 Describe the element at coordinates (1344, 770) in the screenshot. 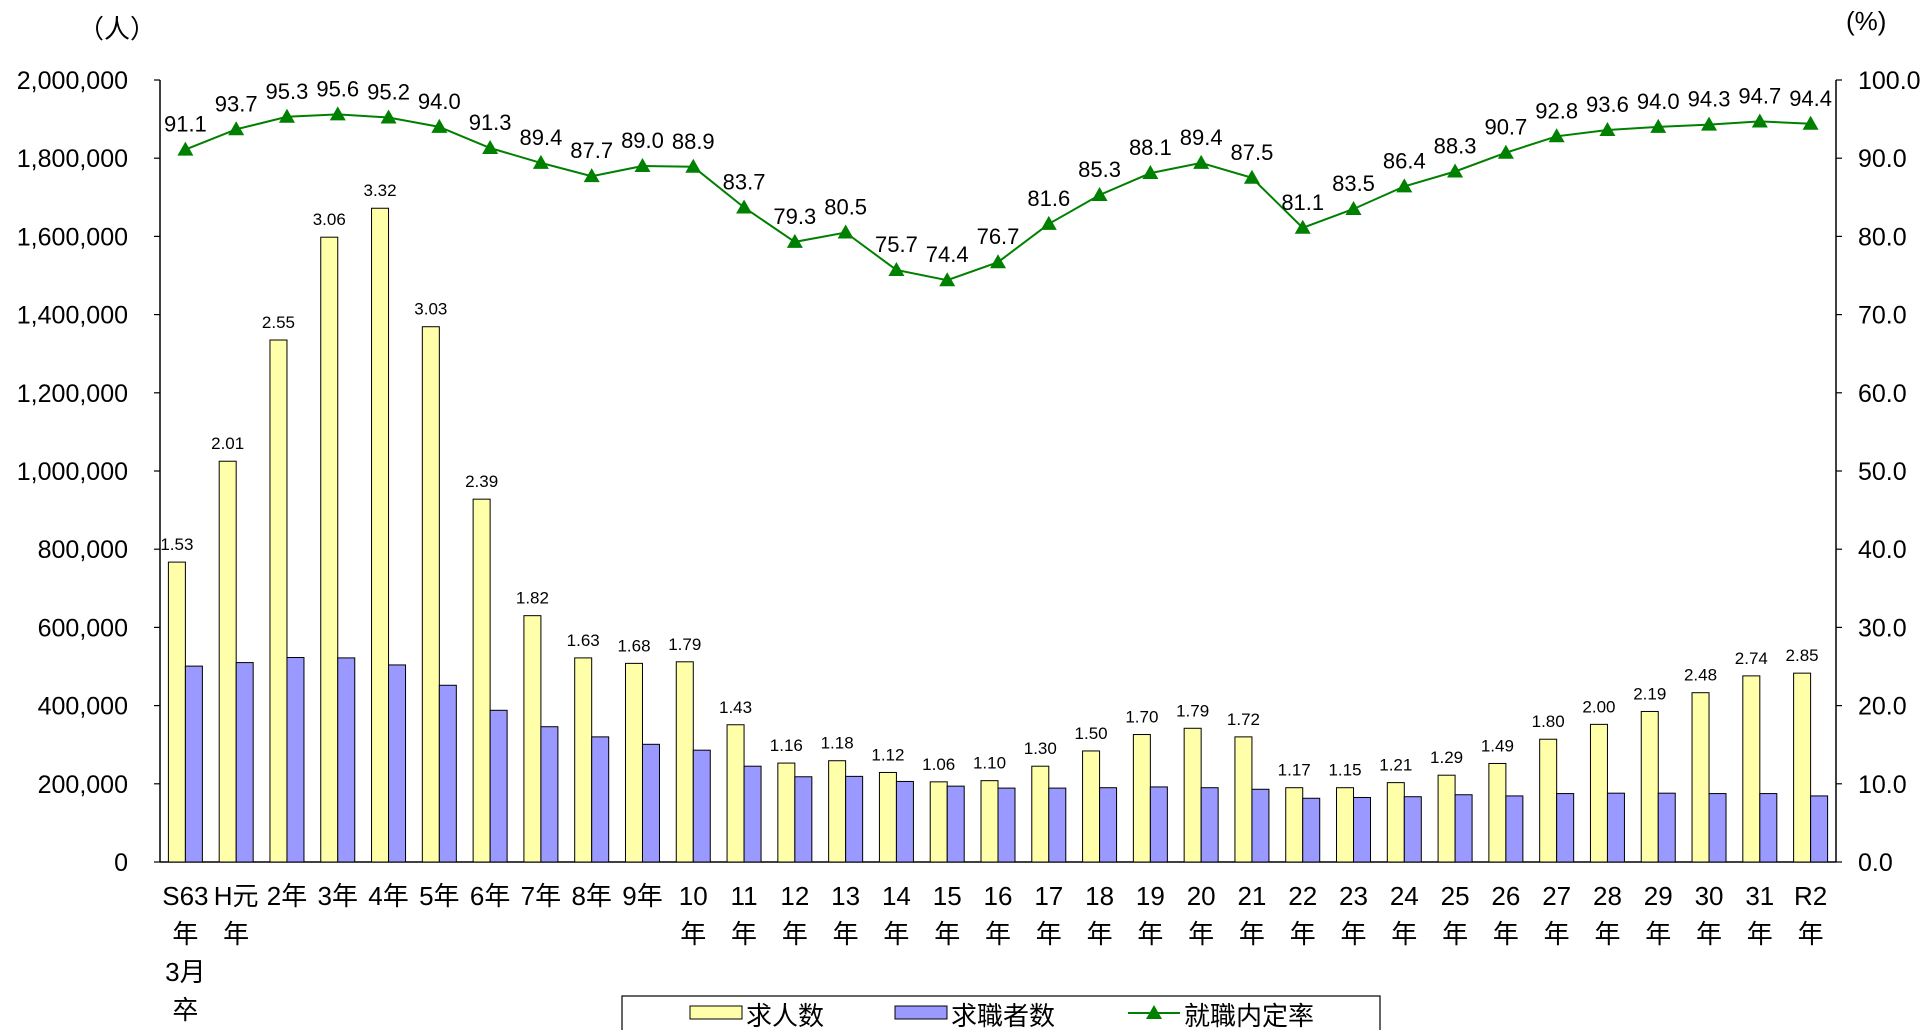

I see `ratio-label: 1.15` at that location.